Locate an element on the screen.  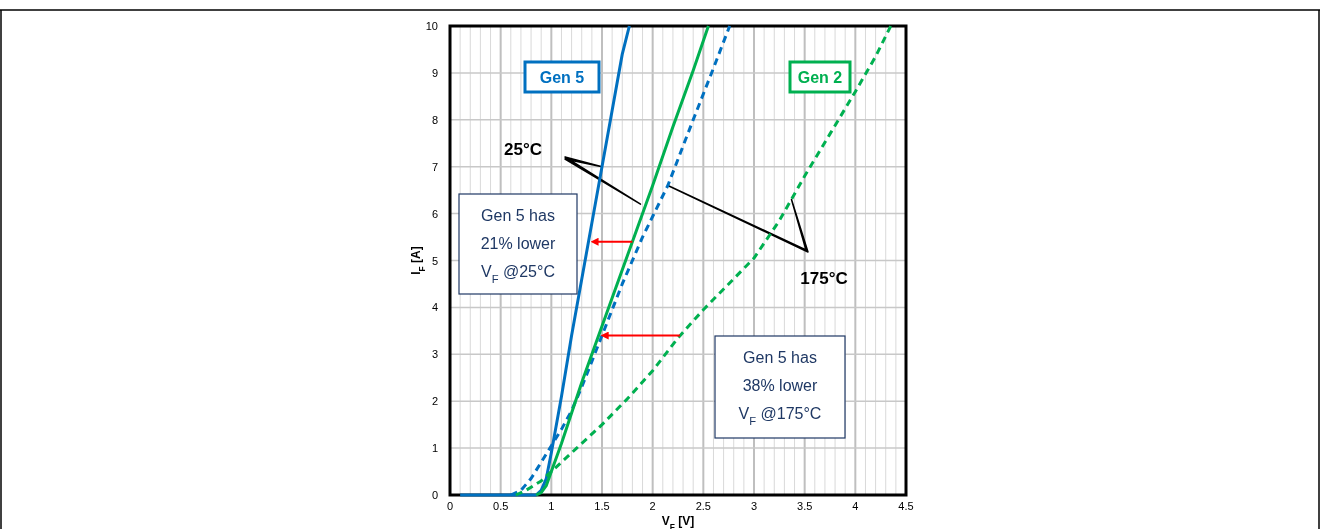
x-tick-label: 4.5 is located at coordinates (906, 506).